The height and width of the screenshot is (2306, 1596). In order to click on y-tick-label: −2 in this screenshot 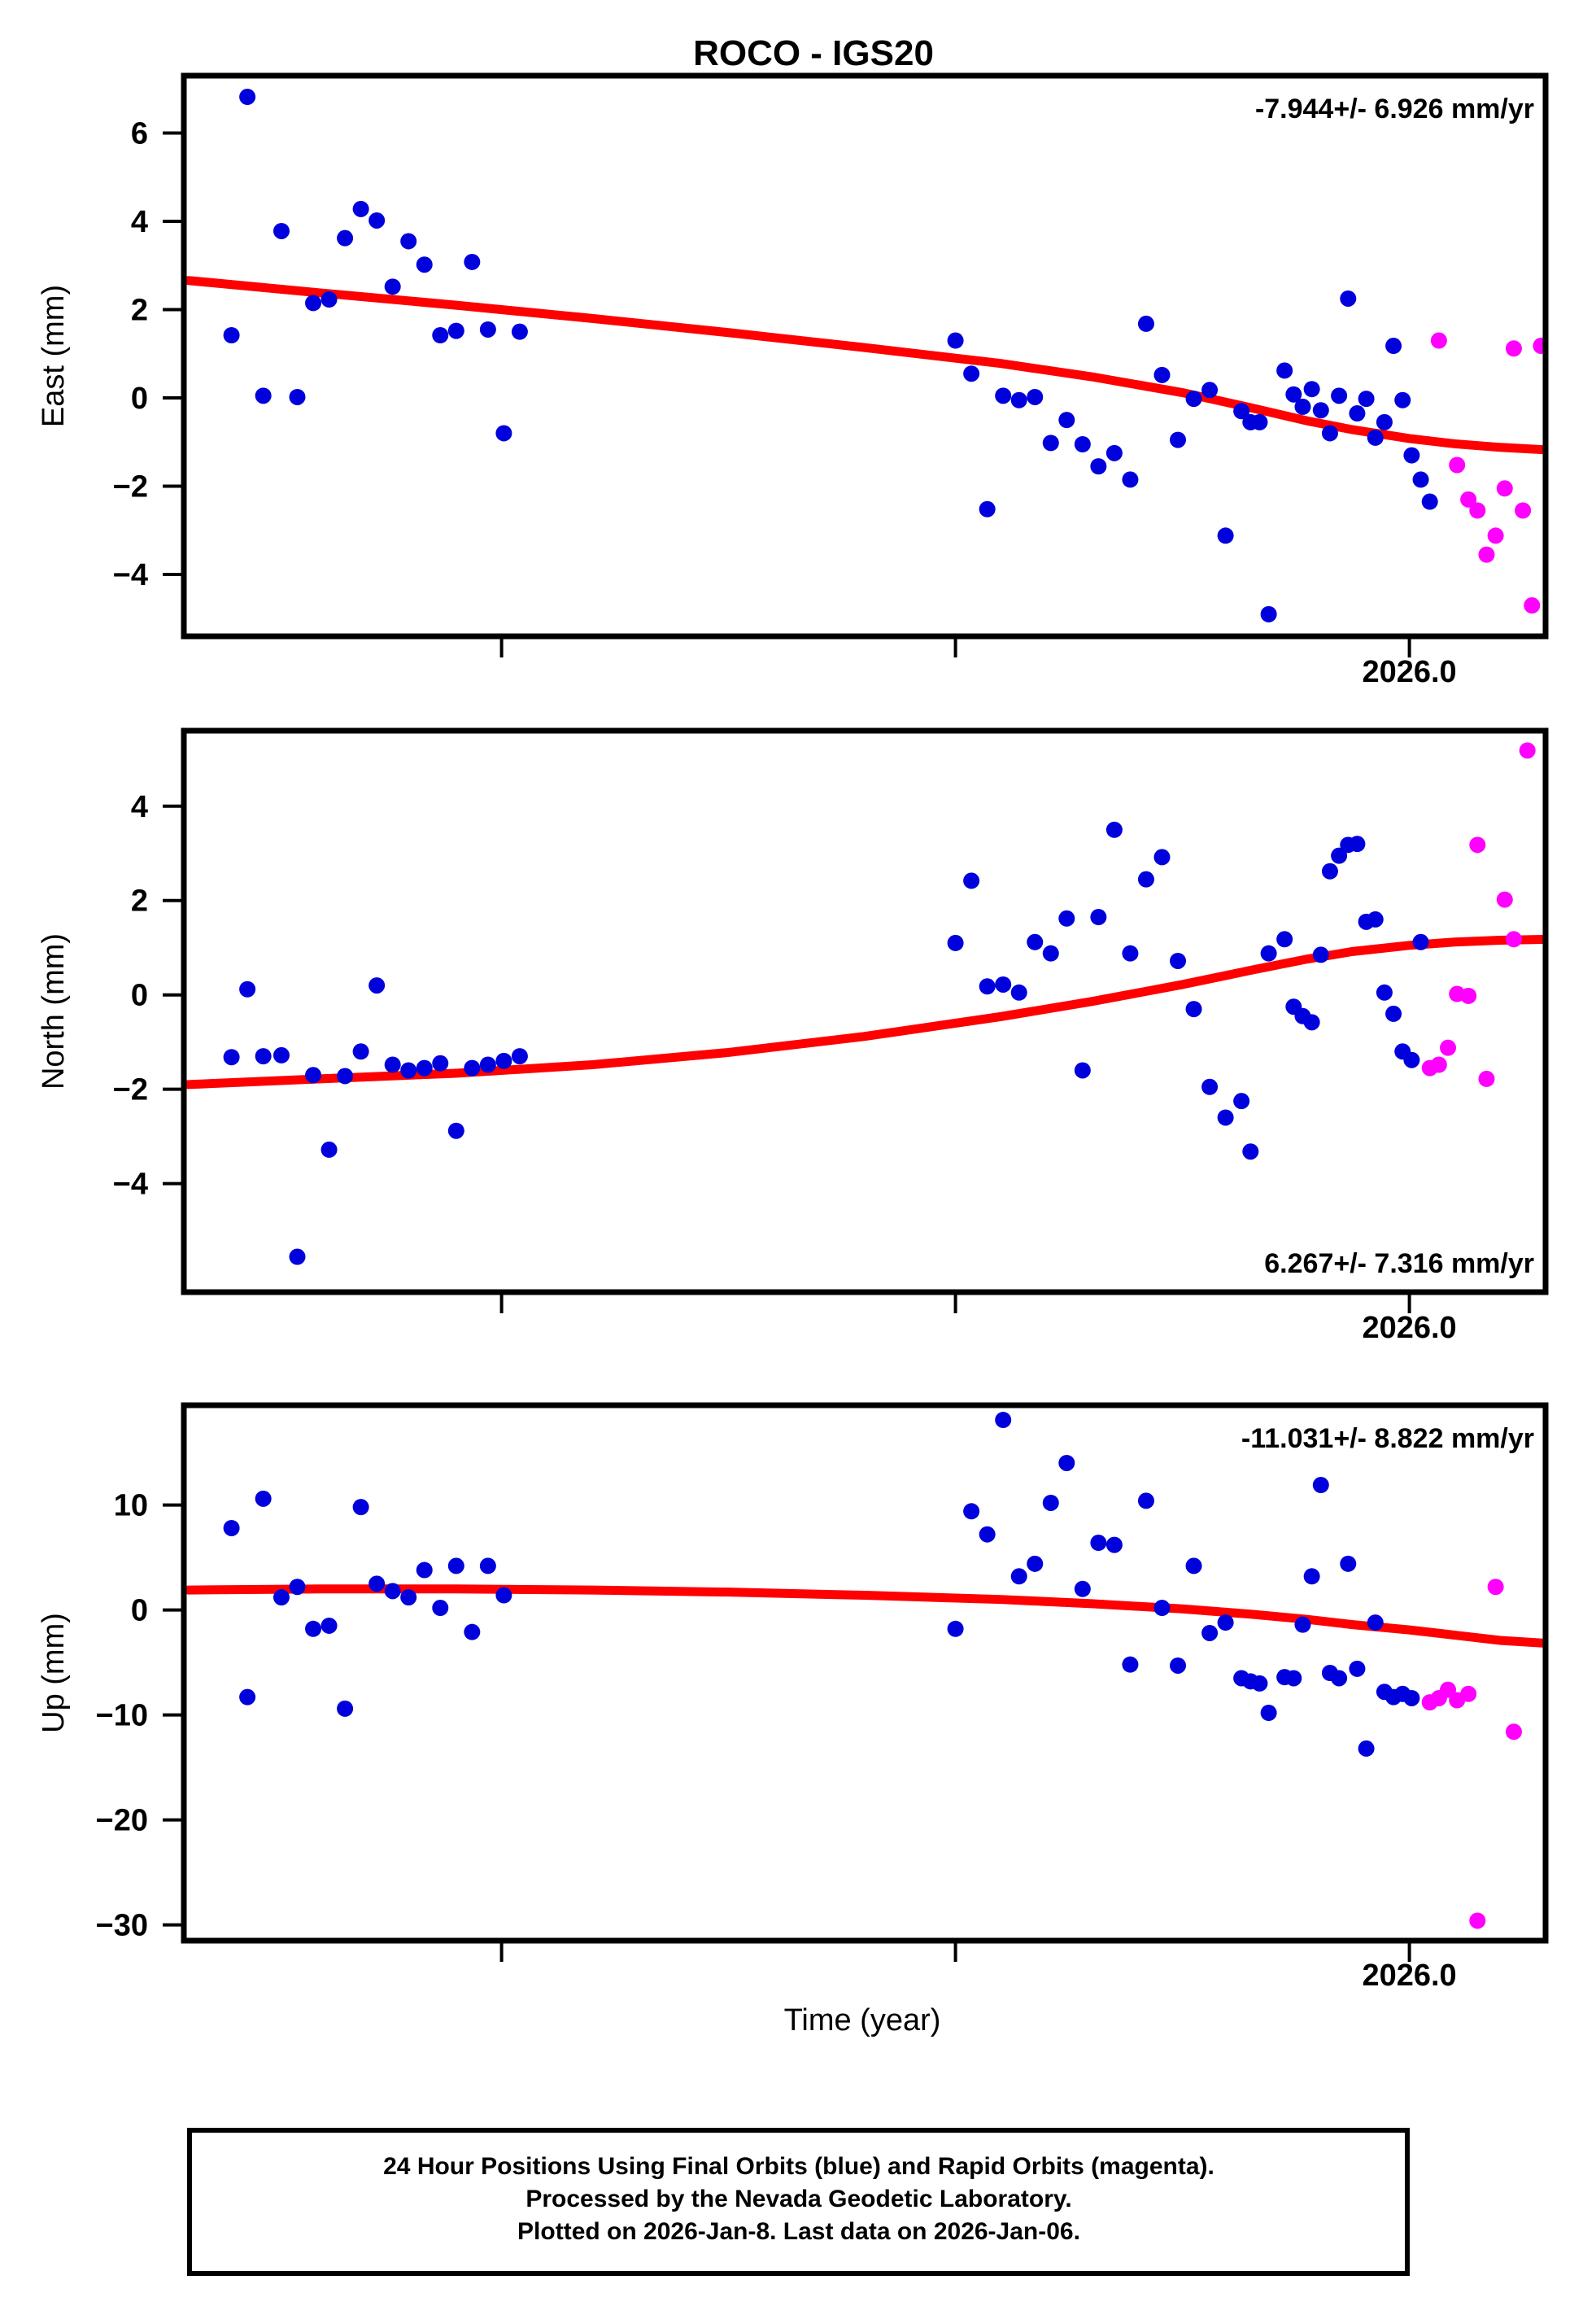, I will do `click(130, 487)`.